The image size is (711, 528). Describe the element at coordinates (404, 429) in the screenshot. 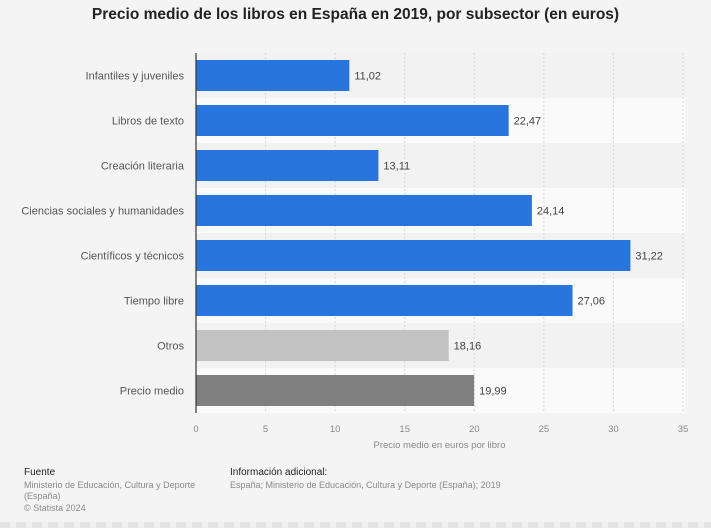

I see `x-tick-label: 15` at that location.